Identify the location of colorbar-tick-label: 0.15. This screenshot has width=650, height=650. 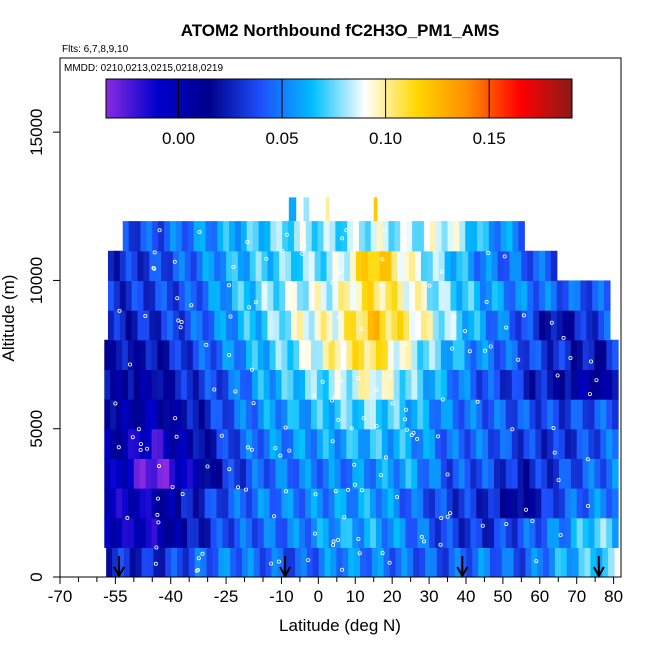
(489, 138).